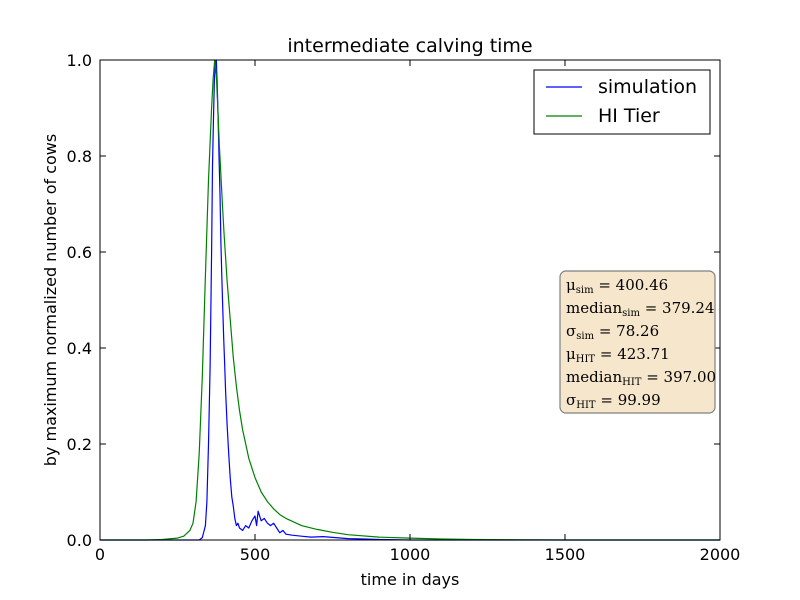  What do you see at coordinates (565, 554) in the screenshot?
I see `x-tick-label: 1500` at bounding box center [565, 554].